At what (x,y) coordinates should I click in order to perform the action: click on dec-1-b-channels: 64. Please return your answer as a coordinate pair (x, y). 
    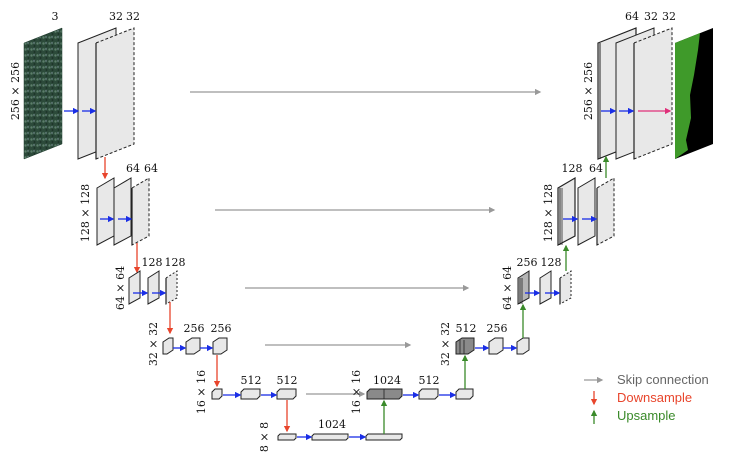
    Looking at the image, I should click on (596, 168).